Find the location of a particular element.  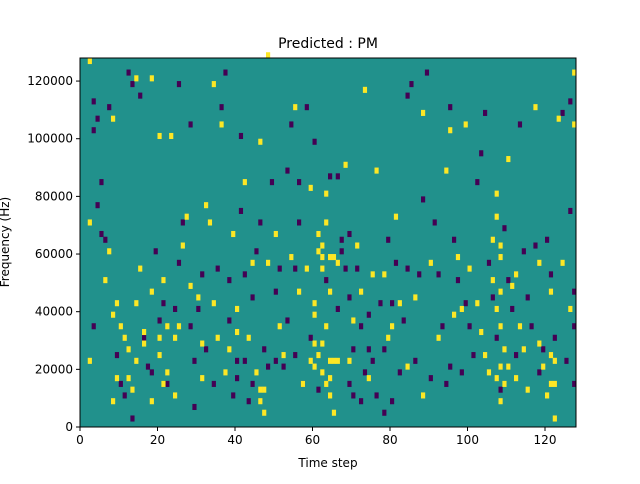

y-axis-ticks: 0 20000 40000 60000 80000 100000 120000 is located at coordinates (53, 254).